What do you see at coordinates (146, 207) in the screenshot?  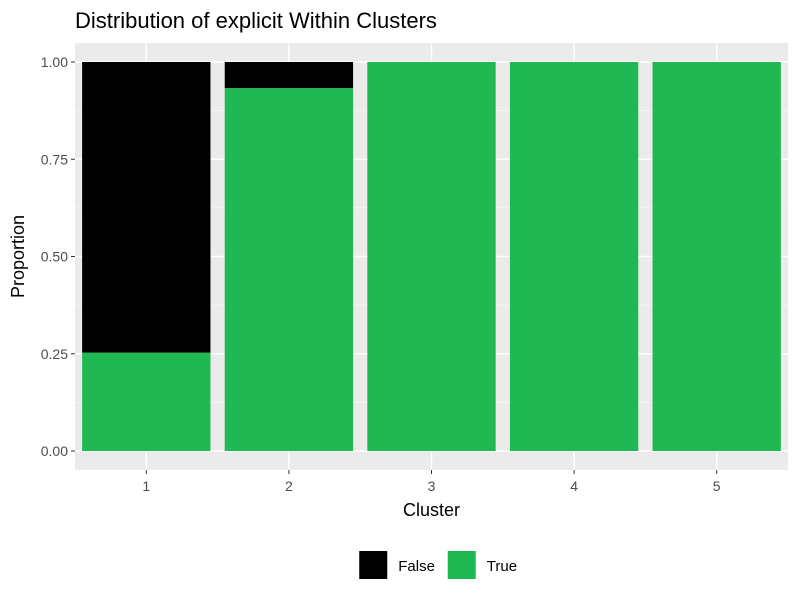 I see `bar-cluster-1-false` at bounding box center [146, 207].